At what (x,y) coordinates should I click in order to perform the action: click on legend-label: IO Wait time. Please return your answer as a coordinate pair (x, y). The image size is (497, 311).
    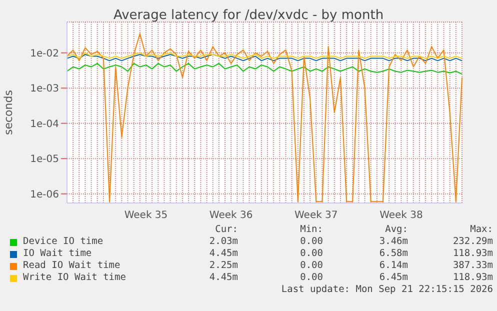
    Looking at the image, I should click on (57, 254).